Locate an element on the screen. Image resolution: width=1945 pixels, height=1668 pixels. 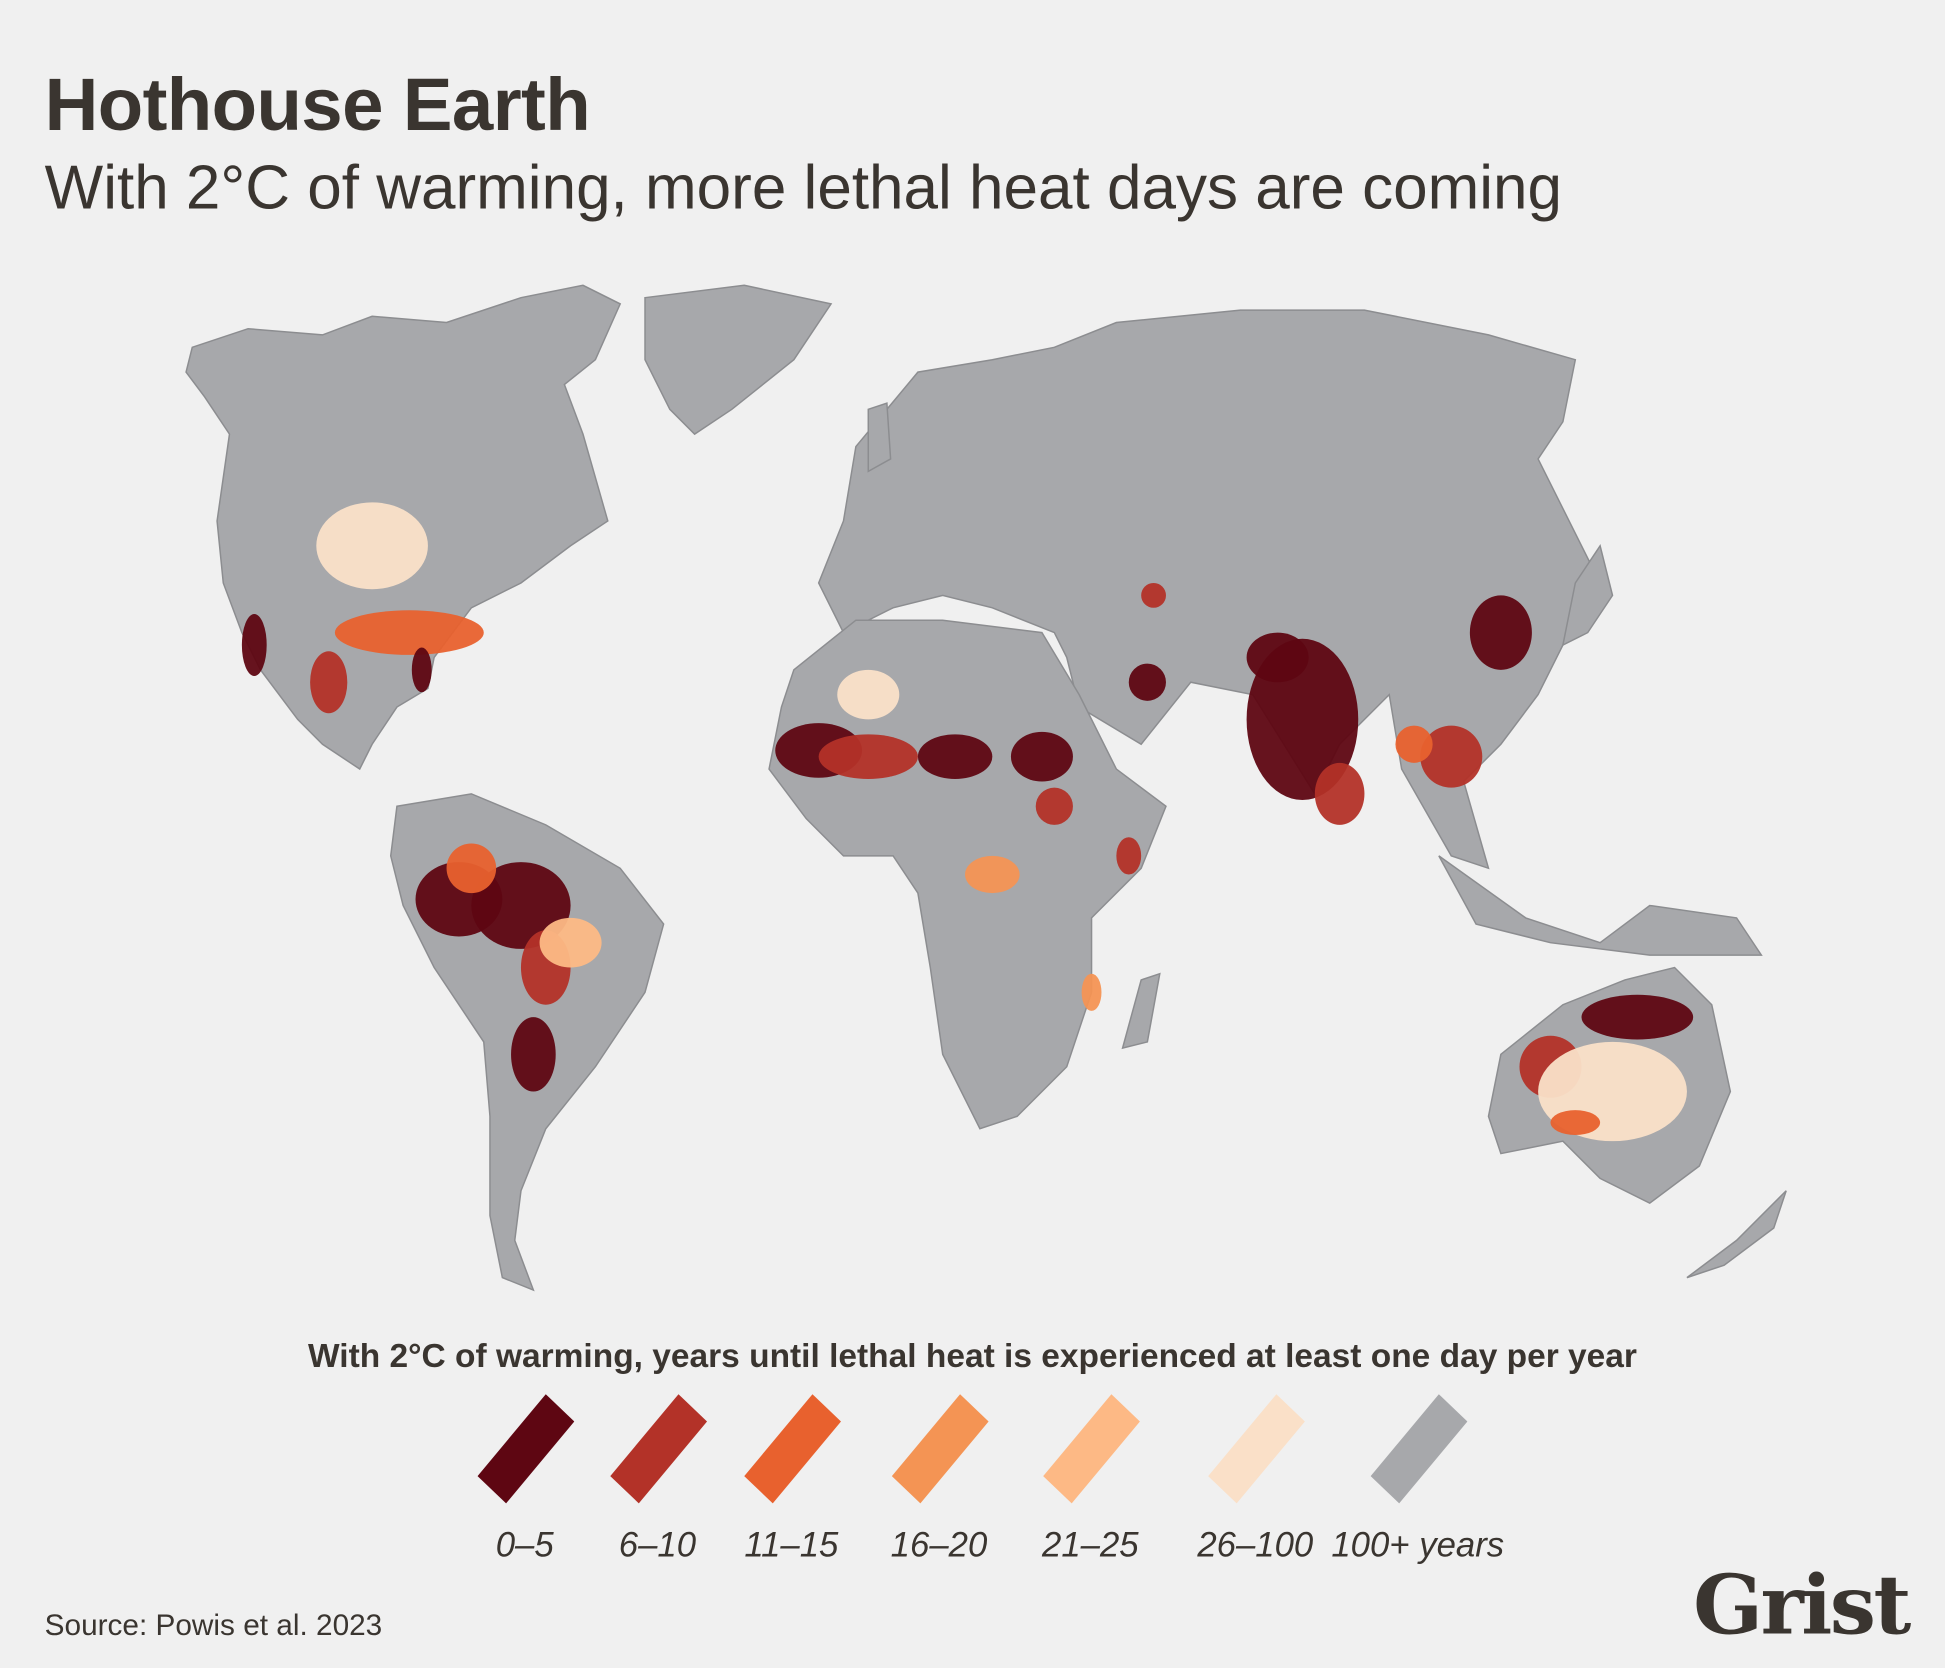
new-zealand is located at coordinates (1736, 1234).